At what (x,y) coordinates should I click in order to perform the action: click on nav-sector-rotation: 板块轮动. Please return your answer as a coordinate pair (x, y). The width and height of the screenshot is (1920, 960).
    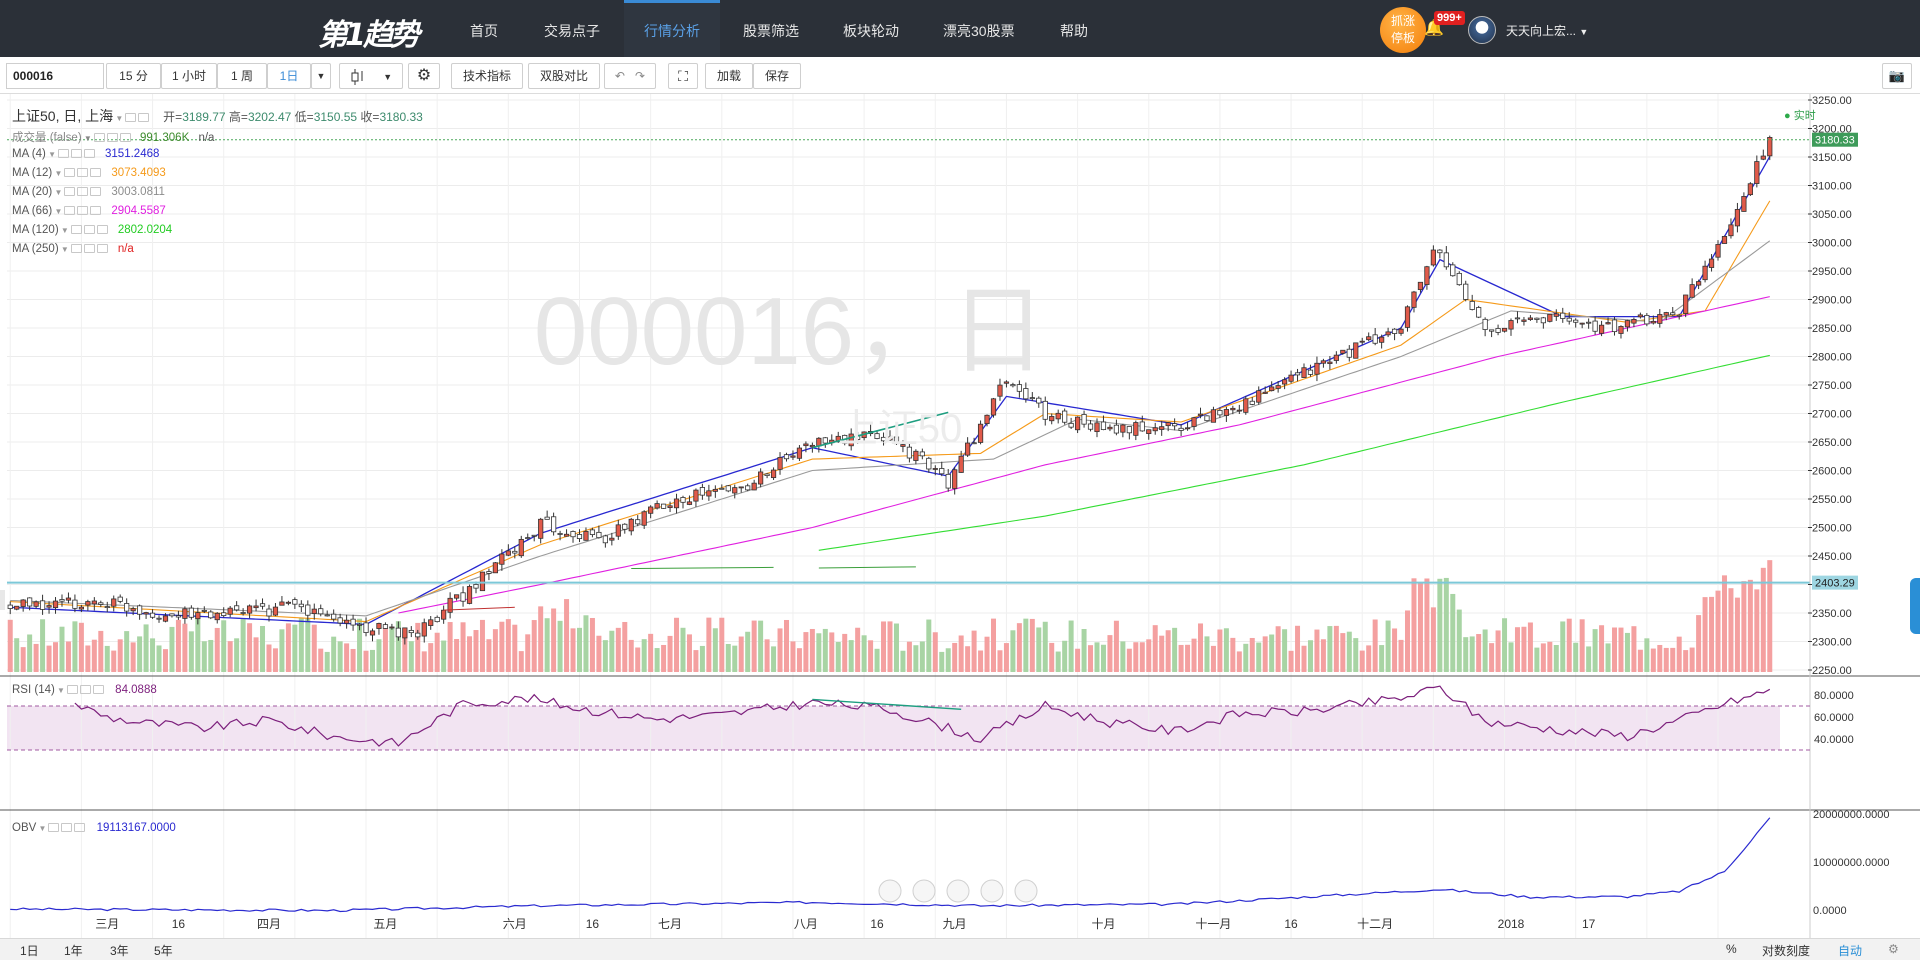
    Looking at the image, I should click on (871, 31).